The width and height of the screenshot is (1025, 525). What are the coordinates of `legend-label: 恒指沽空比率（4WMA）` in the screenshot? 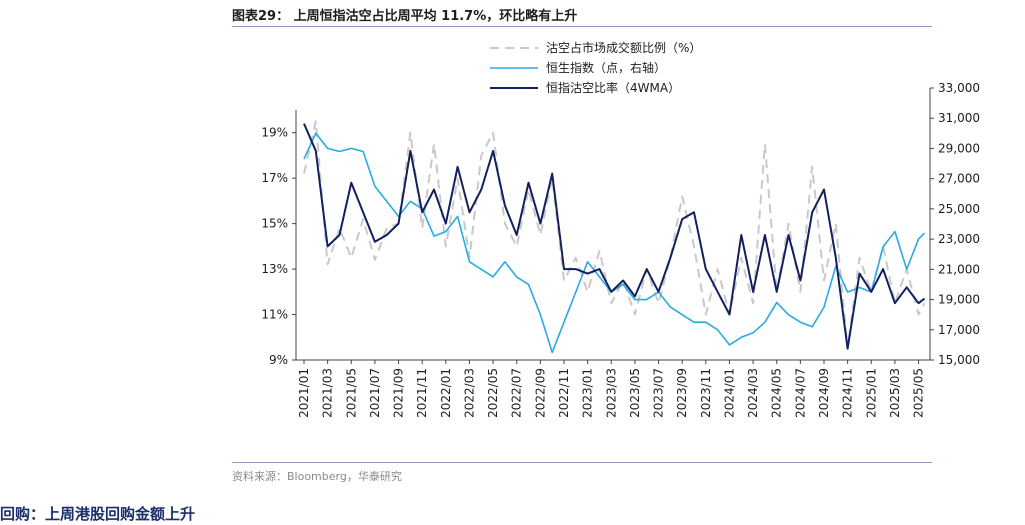 It's located at (613, 87).